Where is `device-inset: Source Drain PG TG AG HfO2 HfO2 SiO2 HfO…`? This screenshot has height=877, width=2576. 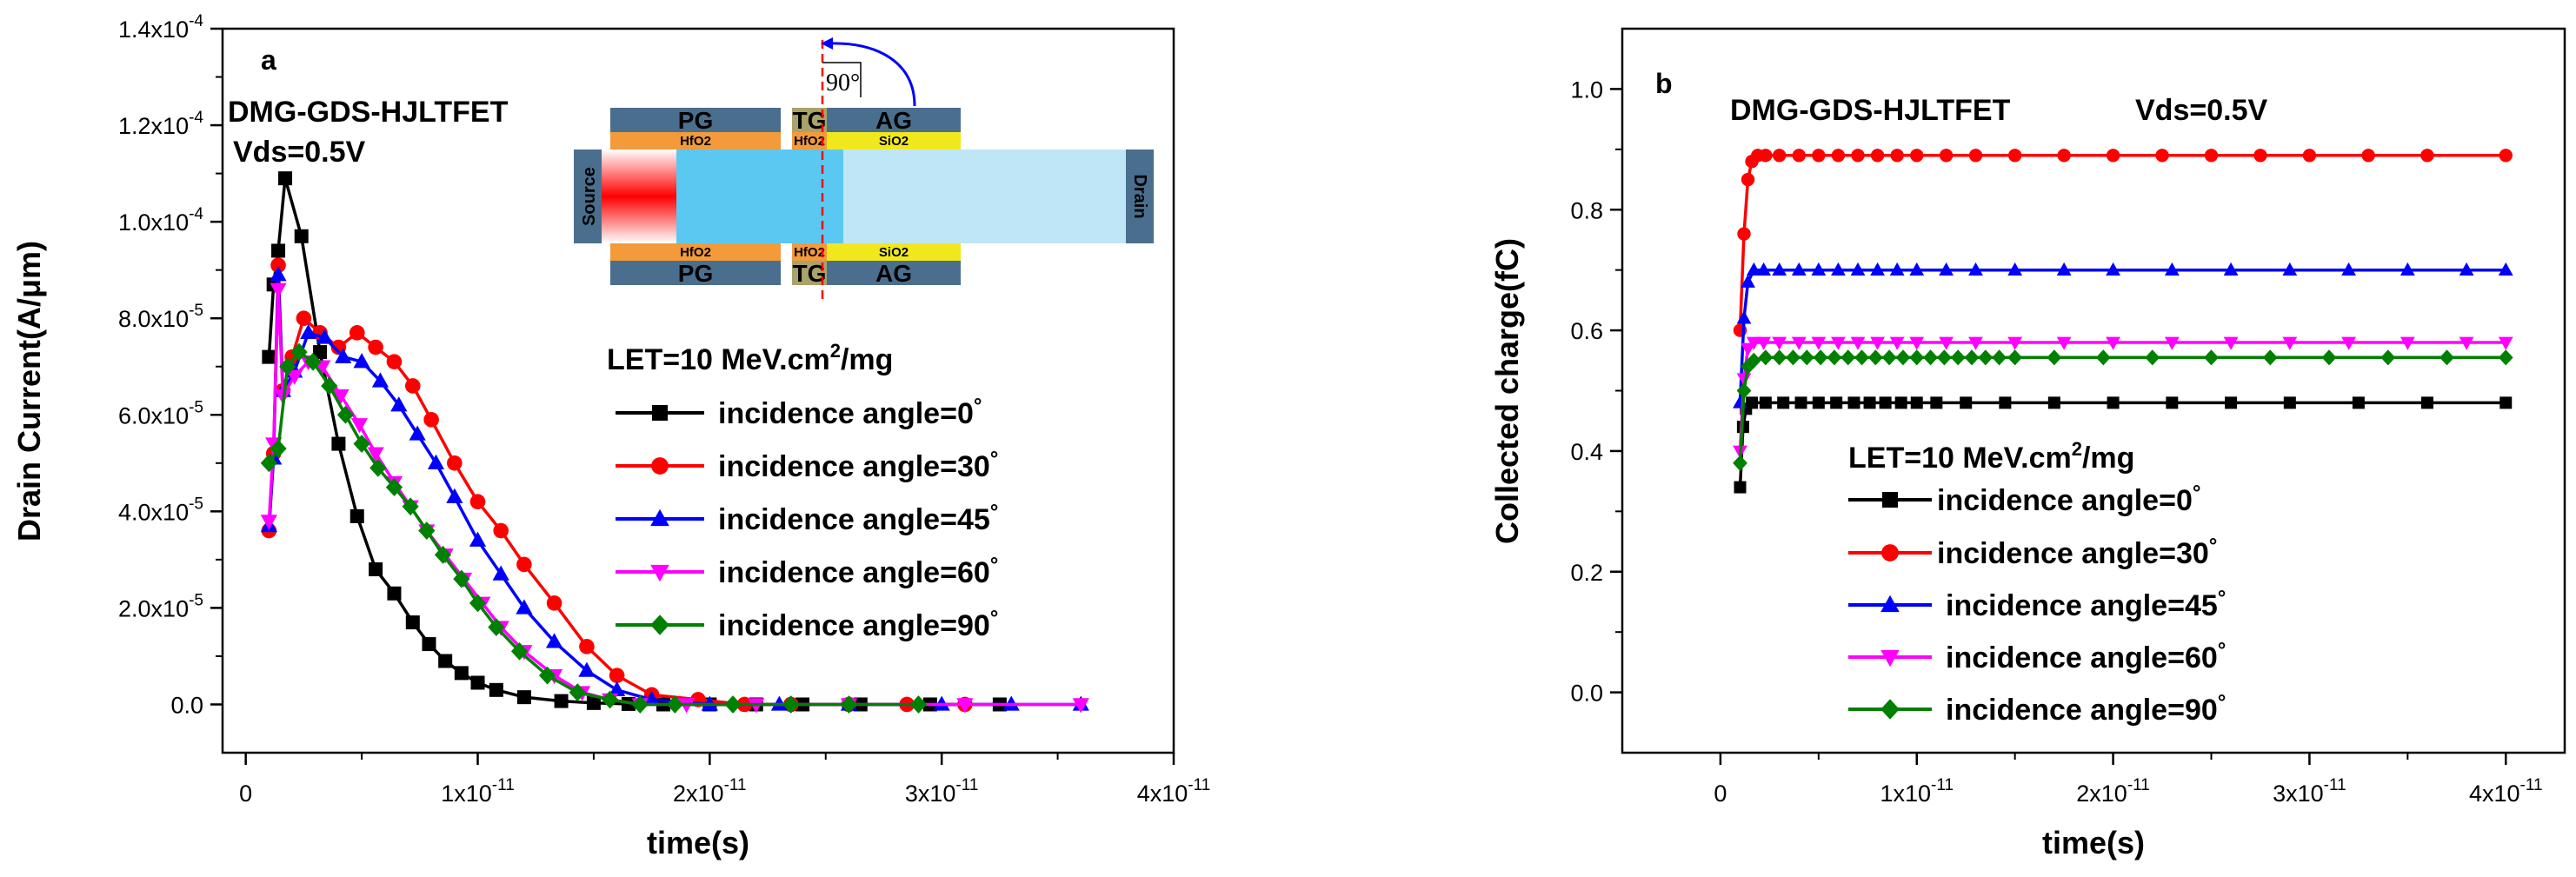
device-inset: Source Drain PG TG AG HfO2 HfO2 SiO2 HfO… is located at coordinates (864, 168).